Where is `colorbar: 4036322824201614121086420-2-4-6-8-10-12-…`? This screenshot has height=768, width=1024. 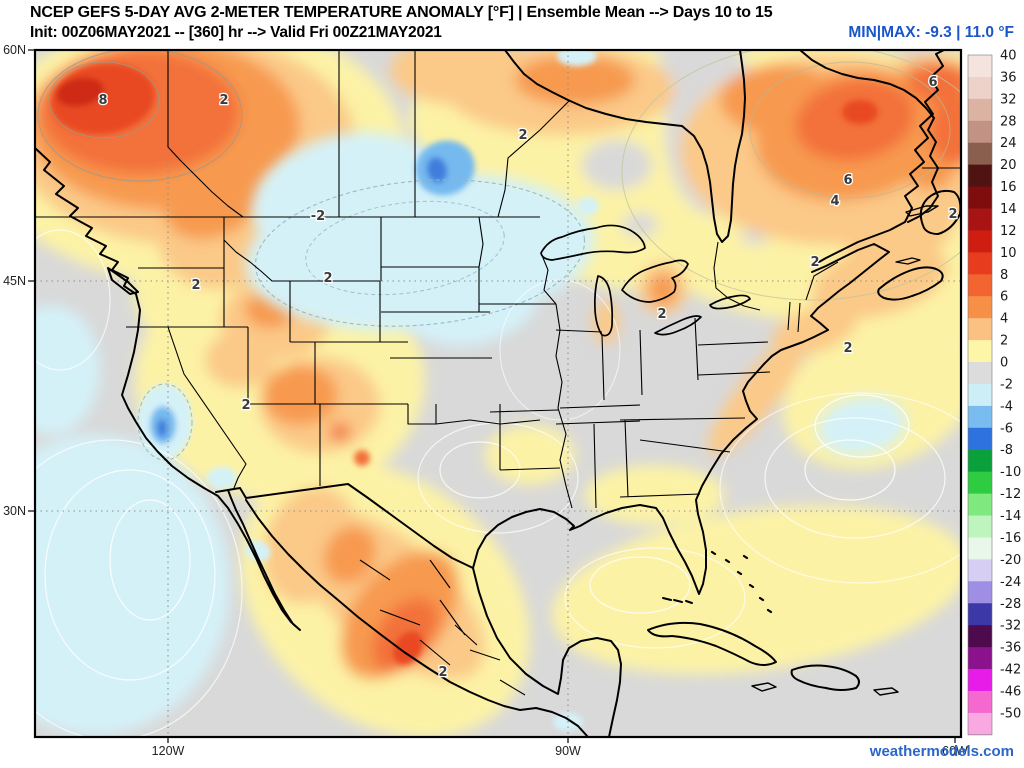
colorbar: 4036322824201614121086420-2-4-6-8-10-12-… is located at coordinates (994, 392).